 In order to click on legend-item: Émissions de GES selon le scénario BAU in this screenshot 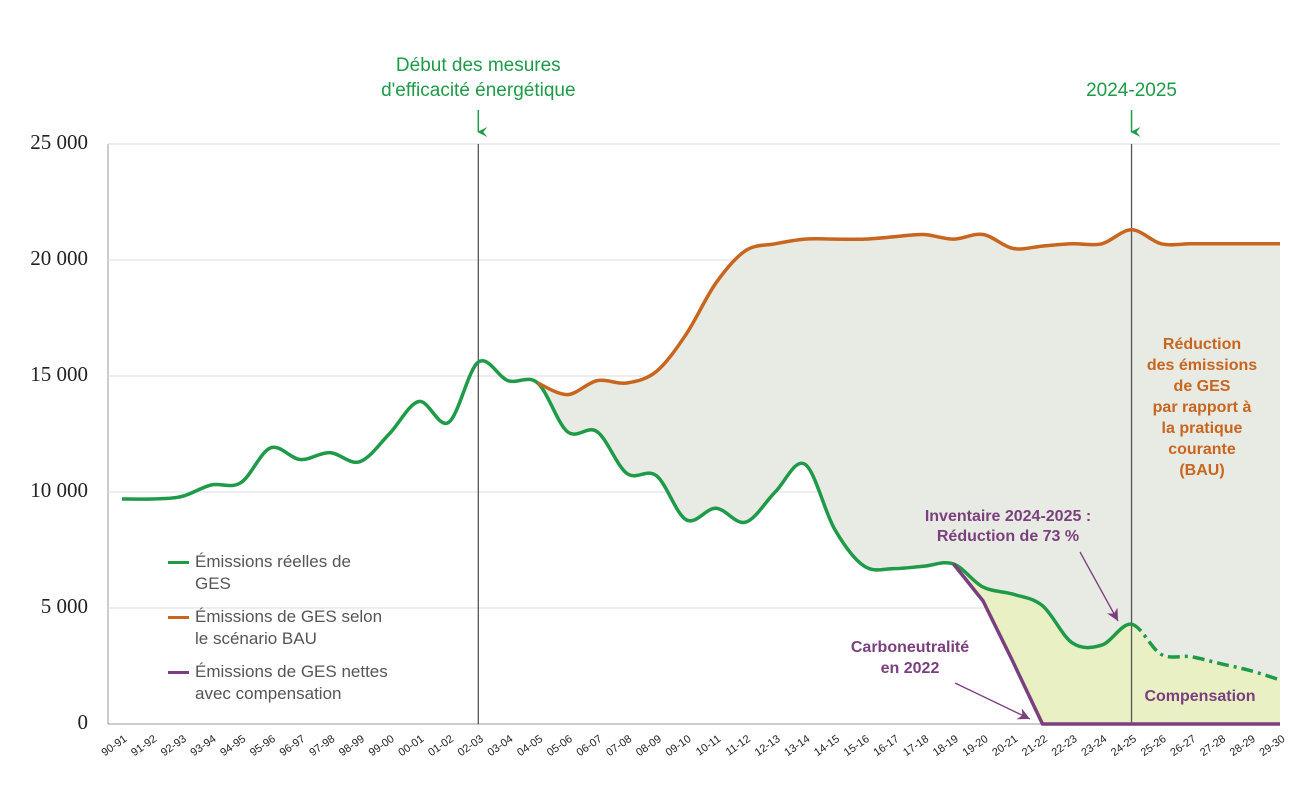, I will do `click(278, 628)`.